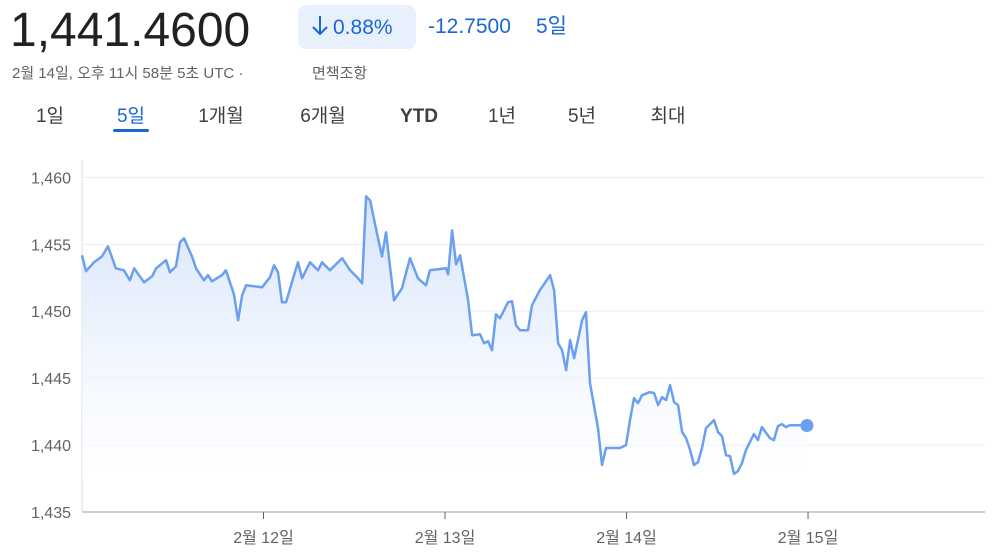 The width and height of the screenshot is (997, 559). What do you see at coordinates (130, 30) in the screenshot?
I see `price: 1,441.4600` at bounding box center [130, 30].